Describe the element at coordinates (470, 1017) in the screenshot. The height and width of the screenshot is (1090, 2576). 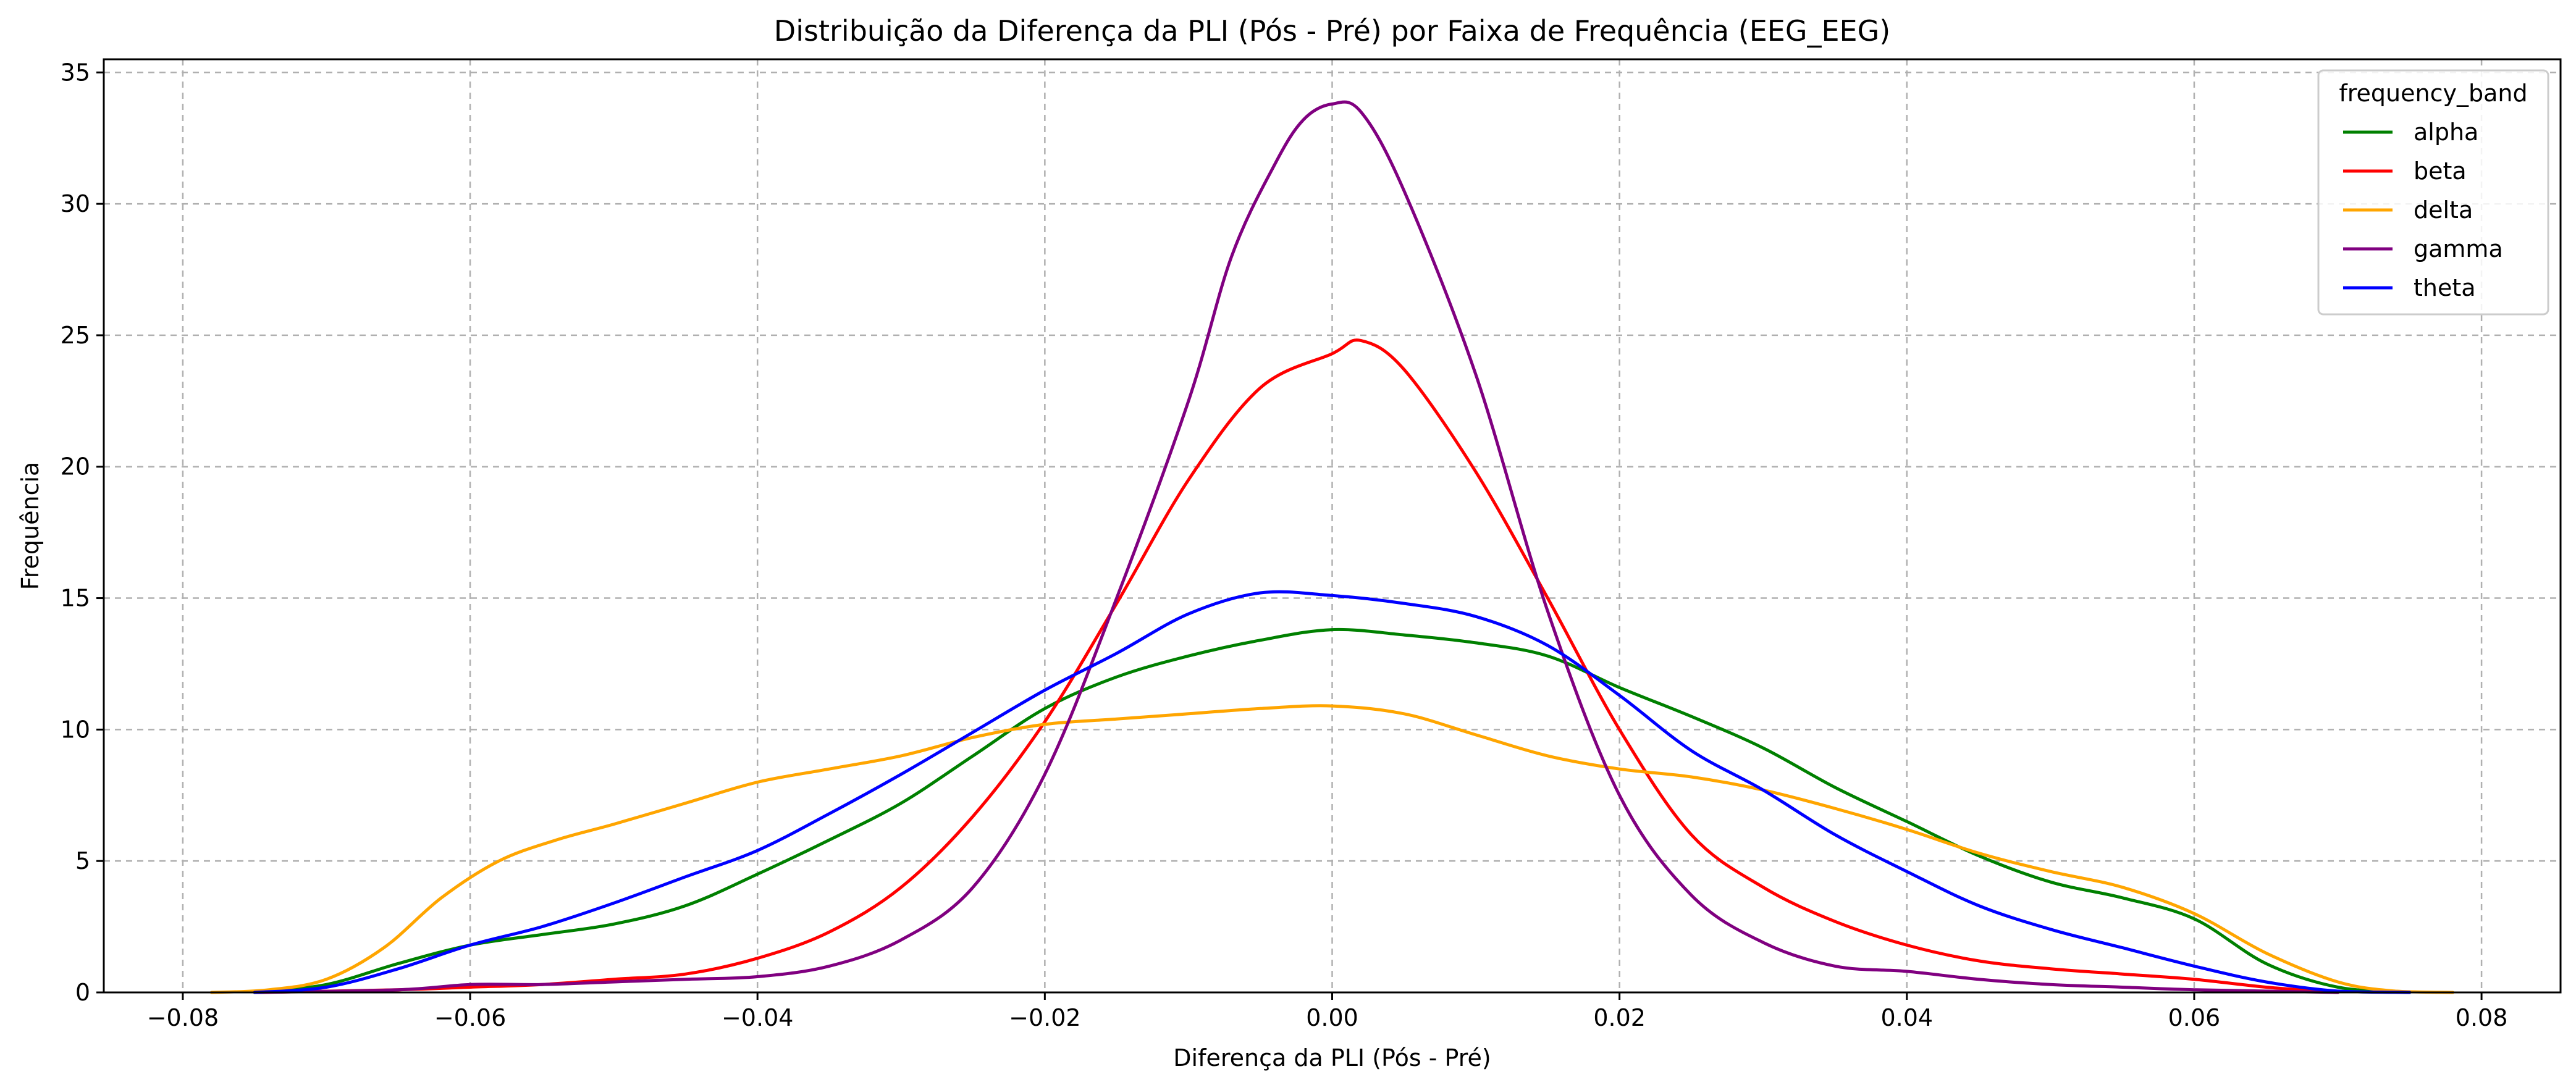
I see `x-tick-label: −0.06` at that location.